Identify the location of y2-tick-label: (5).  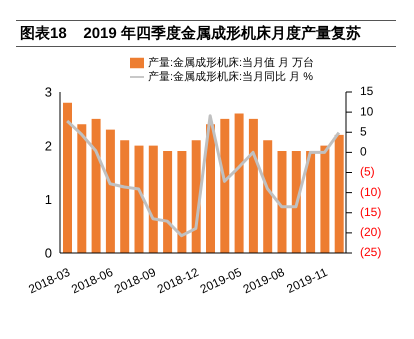
(367, 171).